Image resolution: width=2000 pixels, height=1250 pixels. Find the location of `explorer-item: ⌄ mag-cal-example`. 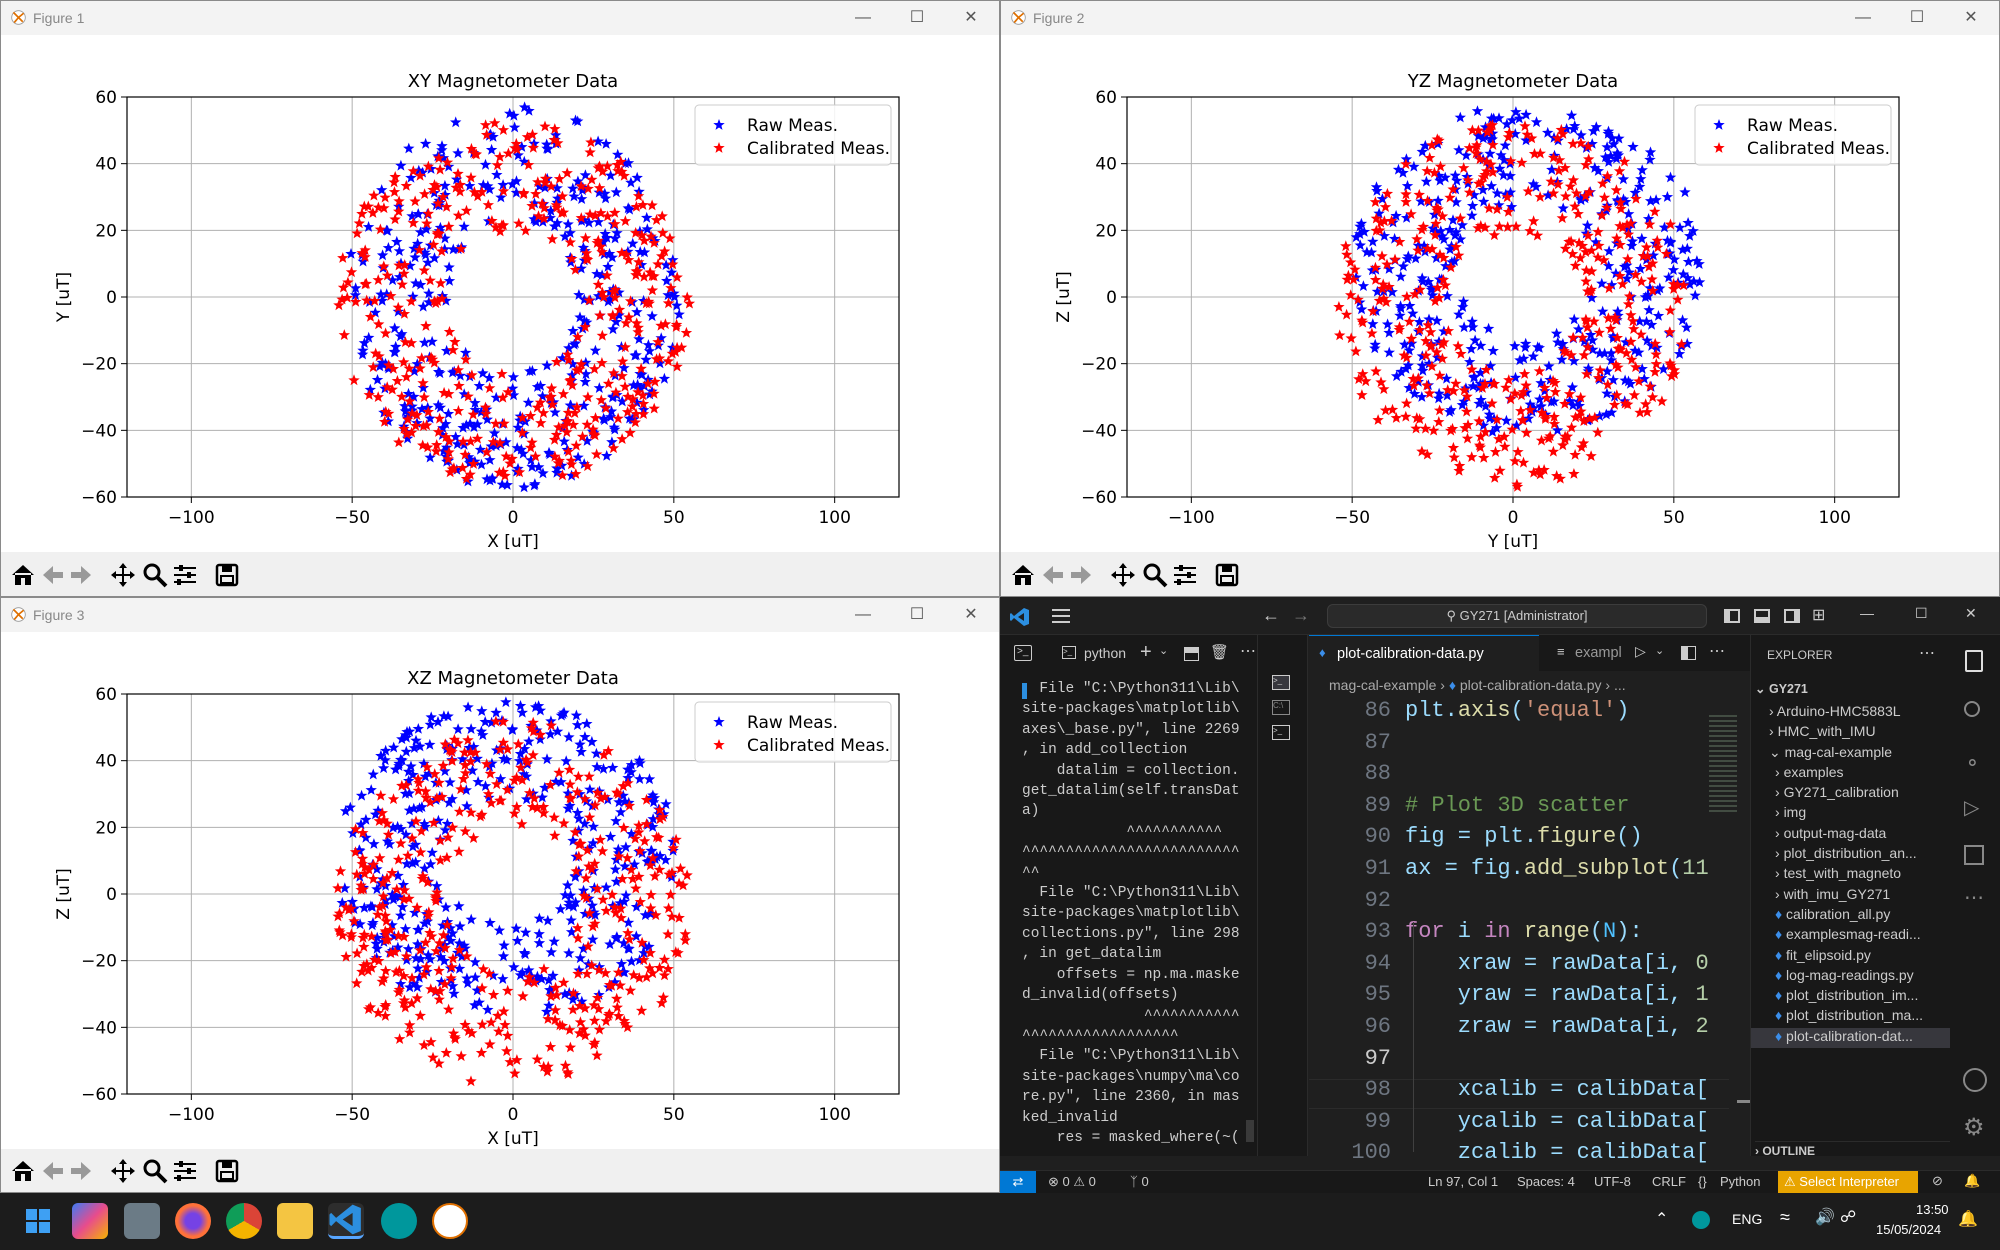

explorer-item: ⌄ mag-cal-example is located at coordinates (1851, 754).